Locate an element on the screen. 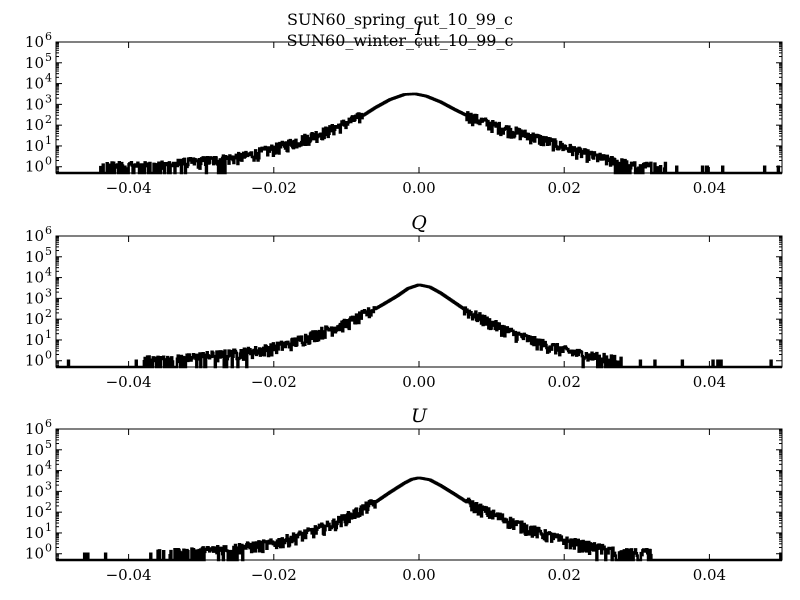 This screenshot has width=800, height=600. panel-u-title: U is located at coordinates (419, 416).